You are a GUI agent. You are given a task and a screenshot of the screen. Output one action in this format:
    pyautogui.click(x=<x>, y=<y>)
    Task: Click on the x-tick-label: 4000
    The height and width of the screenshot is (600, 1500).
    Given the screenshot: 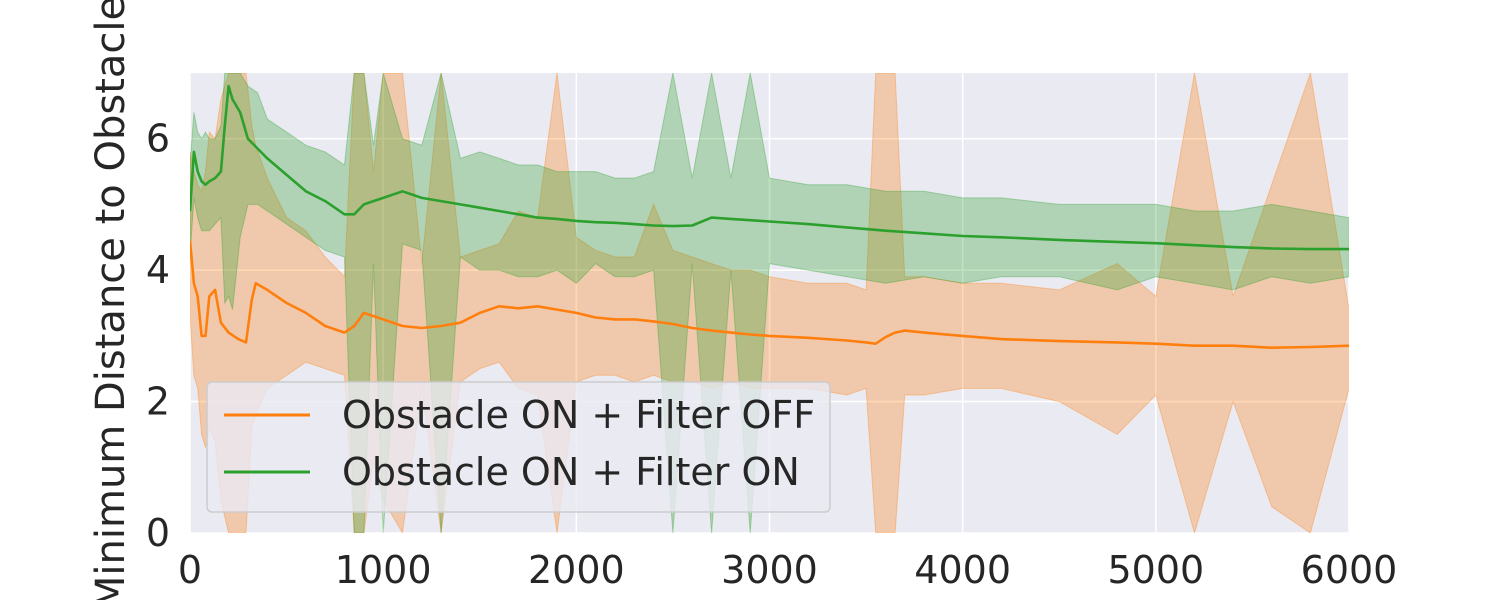 What is the action you would take?
    pyautogui.click(x=962, y=570)
    